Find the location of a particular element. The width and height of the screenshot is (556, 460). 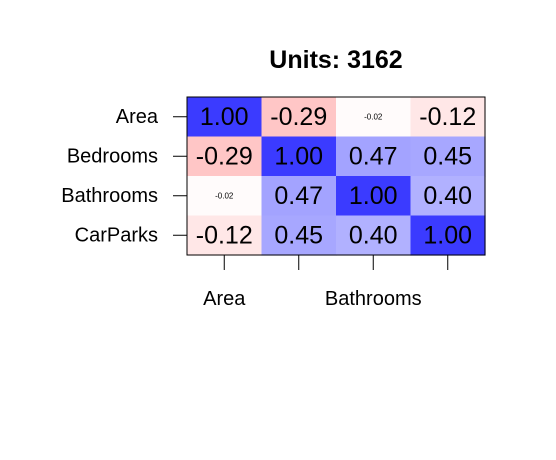

heatmap-cell-r2-c2 is located at coordinates (374, 196).